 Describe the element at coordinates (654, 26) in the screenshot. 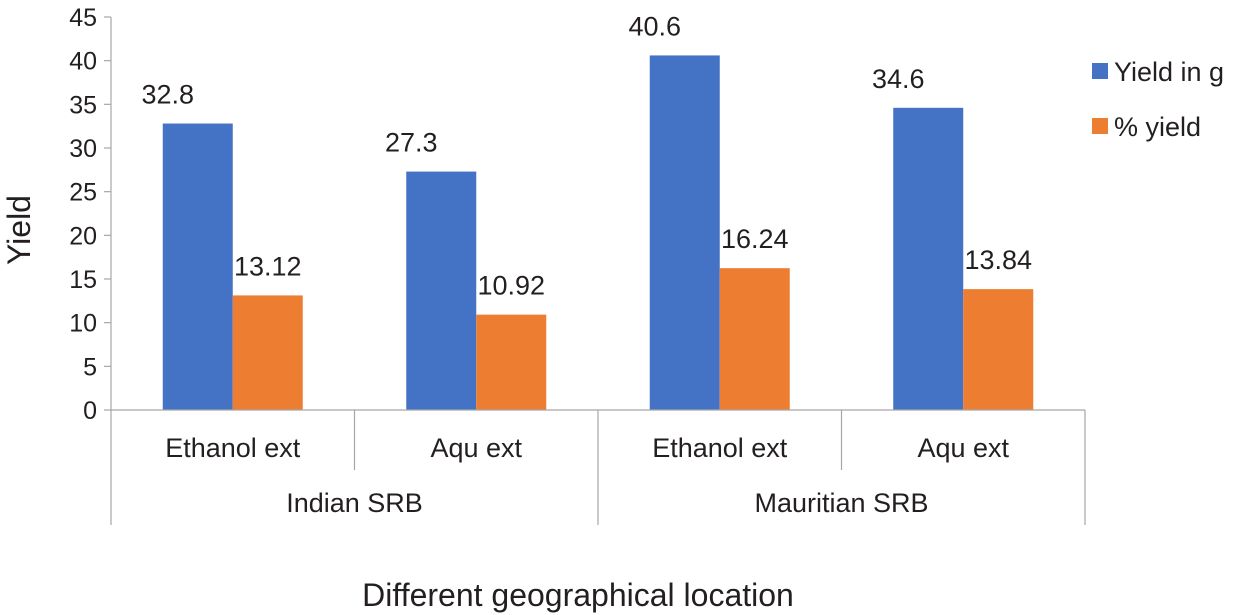

I see `data-label: 40.6` at that location.